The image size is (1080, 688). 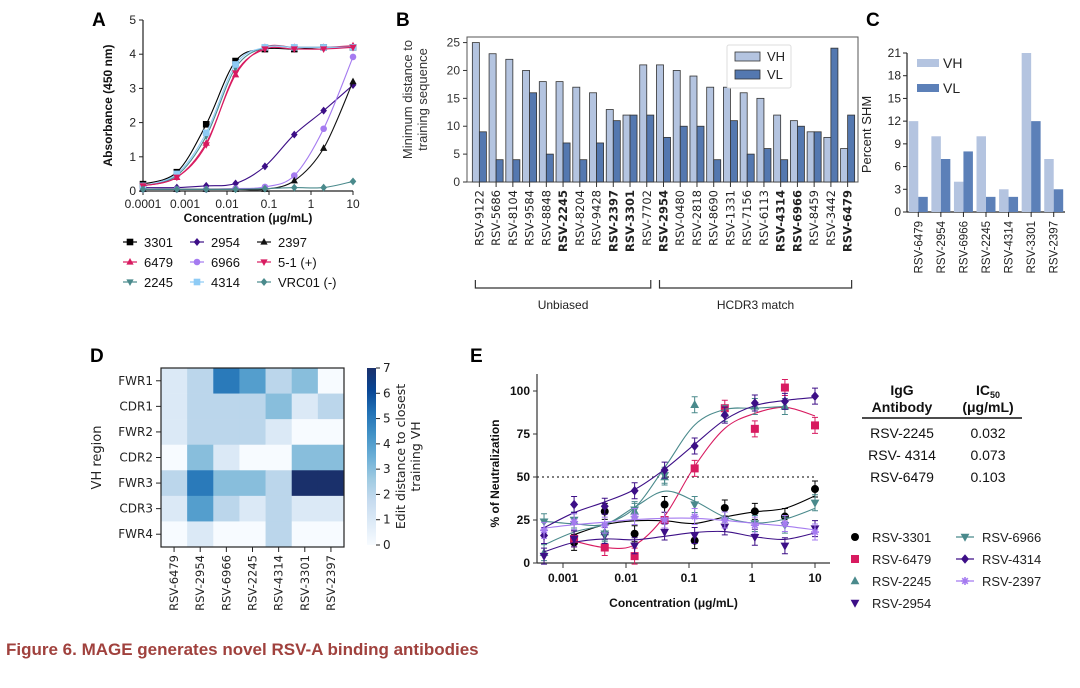 I want to click on colorbar-tick-label: 5, so click(x=387, y=419).